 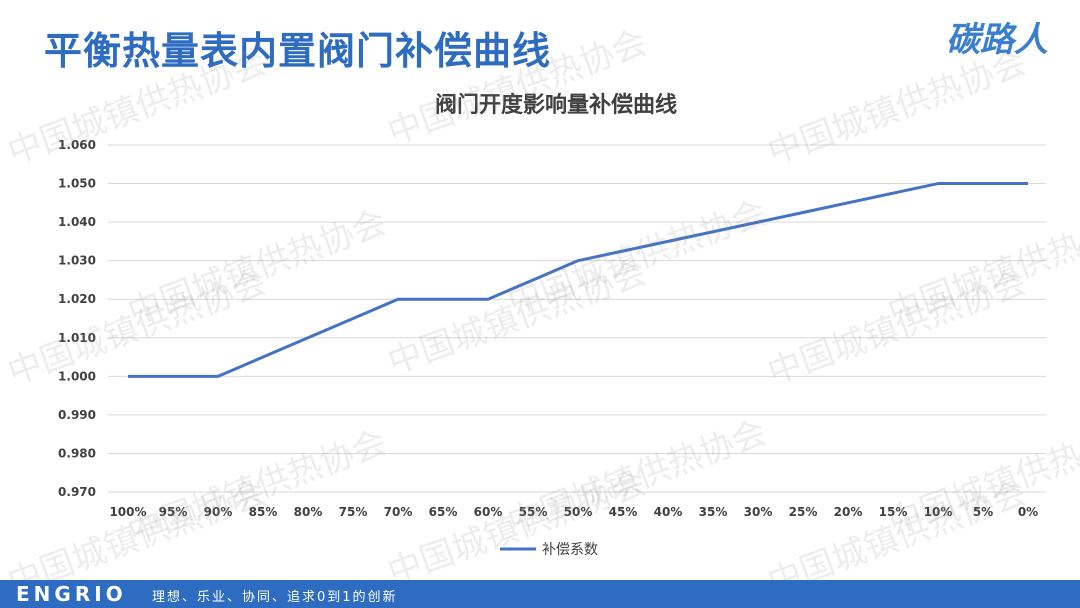 I want to click on x-tick-label: 55%, so click(x=533, y=512).